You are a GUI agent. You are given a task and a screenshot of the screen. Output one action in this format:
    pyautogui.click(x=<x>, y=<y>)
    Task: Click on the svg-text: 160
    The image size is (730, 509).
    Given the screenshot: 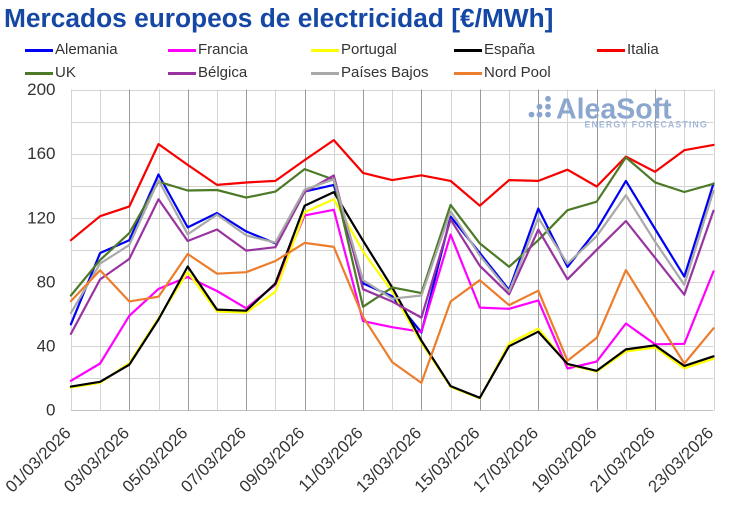 What is the action you would take?
    pyautogui.click(x=41, y=153)
    